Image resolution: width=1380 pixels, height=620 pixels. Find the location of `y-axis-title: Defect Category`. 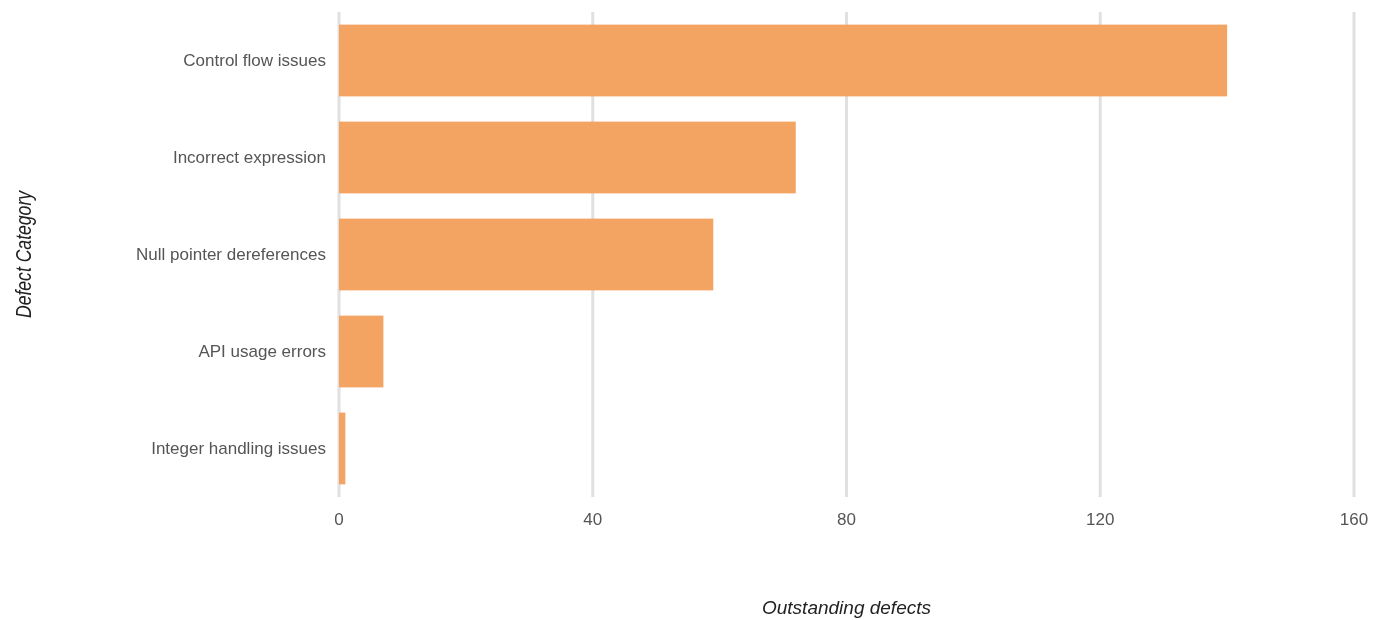

y-axis-title: Defect Category is located at coordinates (23, 254).